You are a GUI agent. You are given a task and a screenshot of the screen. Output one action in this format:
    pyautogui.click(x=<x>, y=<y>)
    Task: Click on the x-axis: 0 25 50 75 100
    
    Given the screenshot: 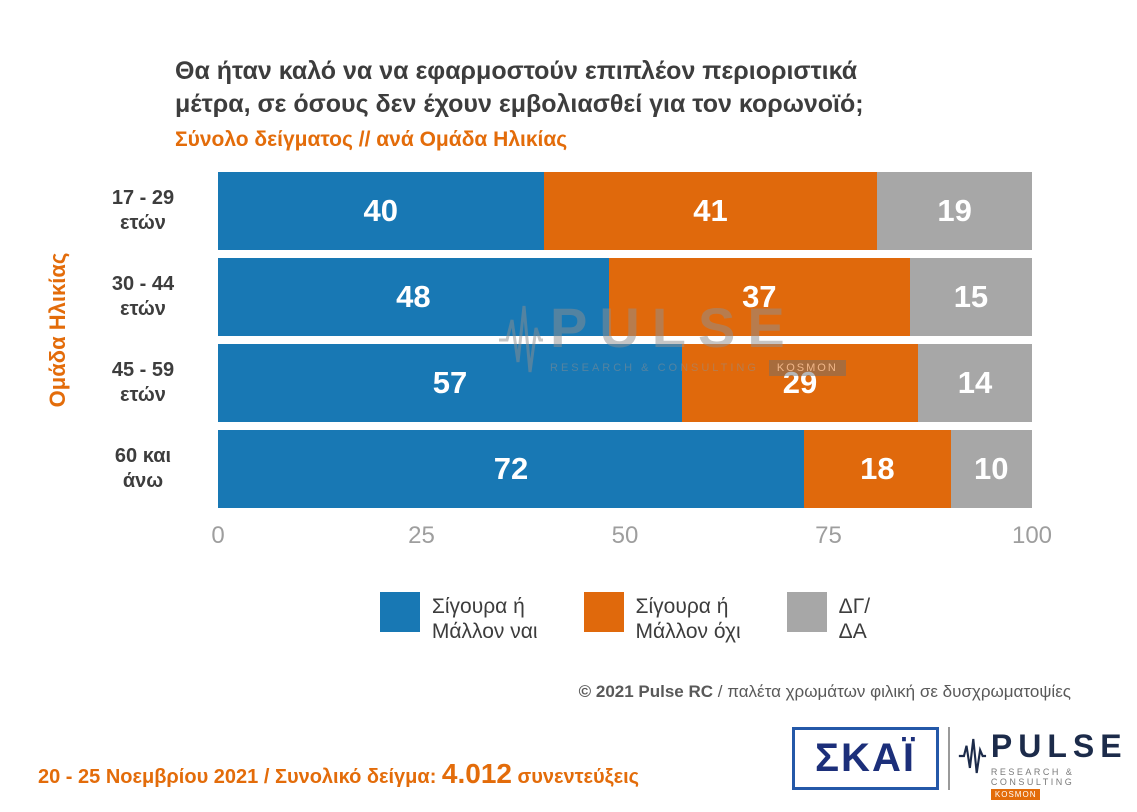 What is the action you would take?
    pyautogui.click(x=631, y=539)
    